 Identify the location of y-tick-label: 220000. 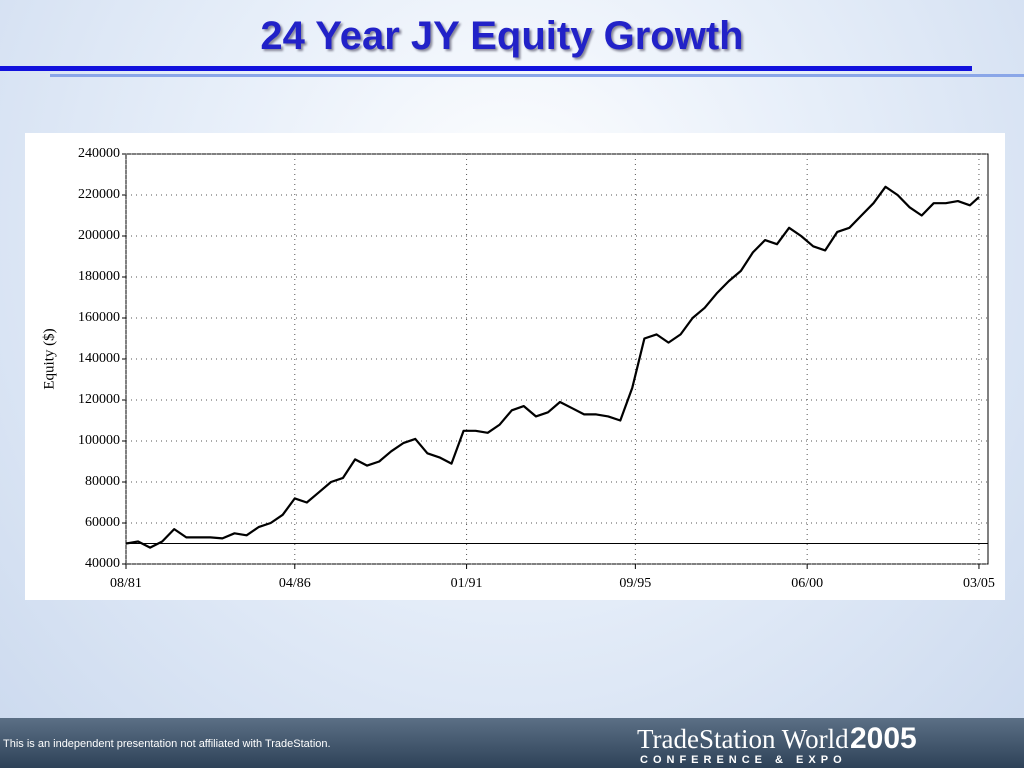
(99, 194).